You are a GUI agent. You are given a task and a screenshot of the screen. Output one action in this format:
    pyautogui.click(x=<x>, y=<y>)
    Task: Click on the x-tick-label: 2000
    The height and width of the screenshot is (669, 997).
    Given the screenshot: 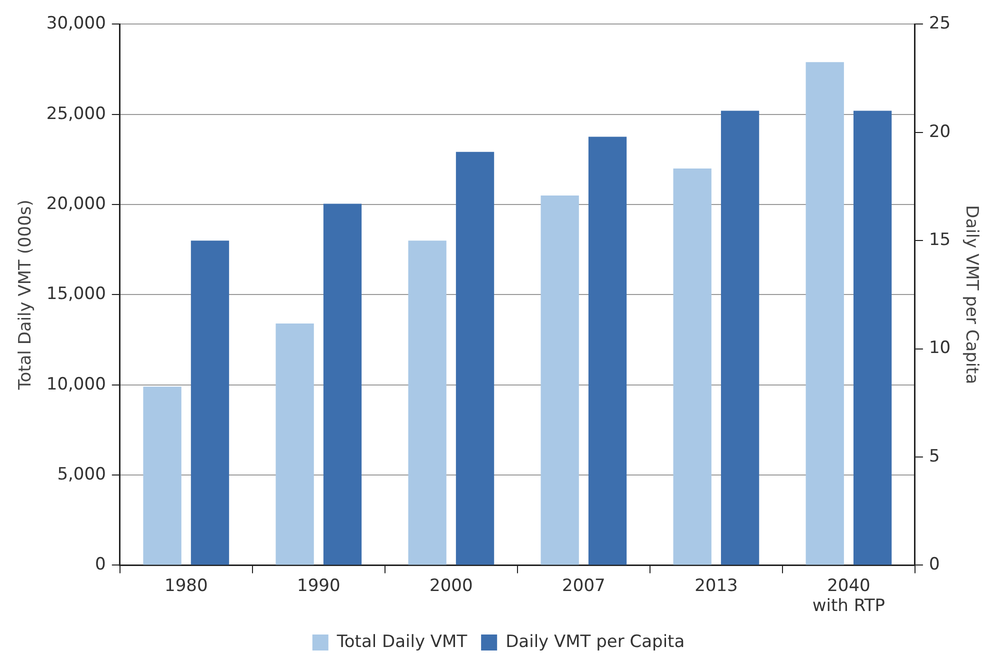 What is the action you would take?
    pyautogui.click(x=451, y=586)
    